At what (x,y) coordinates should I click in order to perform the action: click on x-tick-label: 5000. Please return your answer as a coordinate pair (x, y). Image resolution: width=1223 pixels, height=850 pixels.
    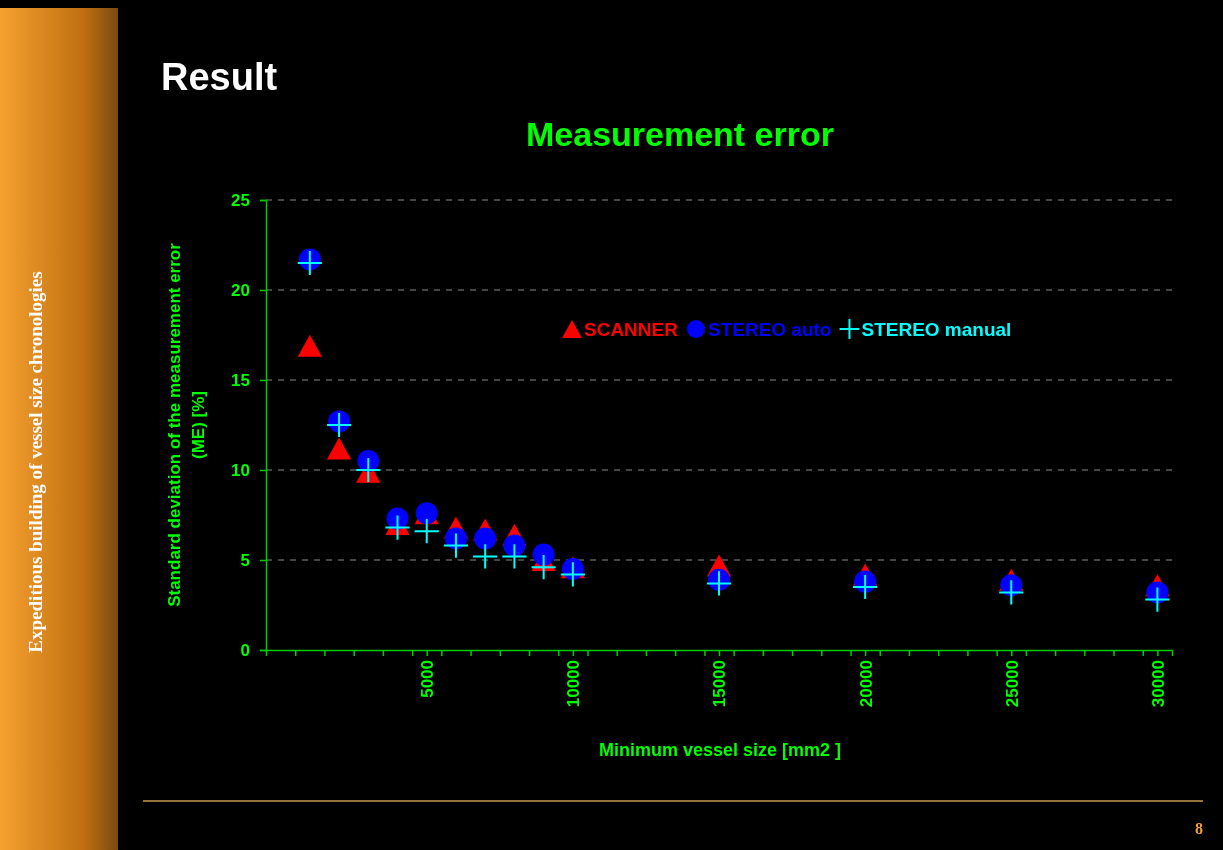
    Looking at the image, I should click on (428, 679).